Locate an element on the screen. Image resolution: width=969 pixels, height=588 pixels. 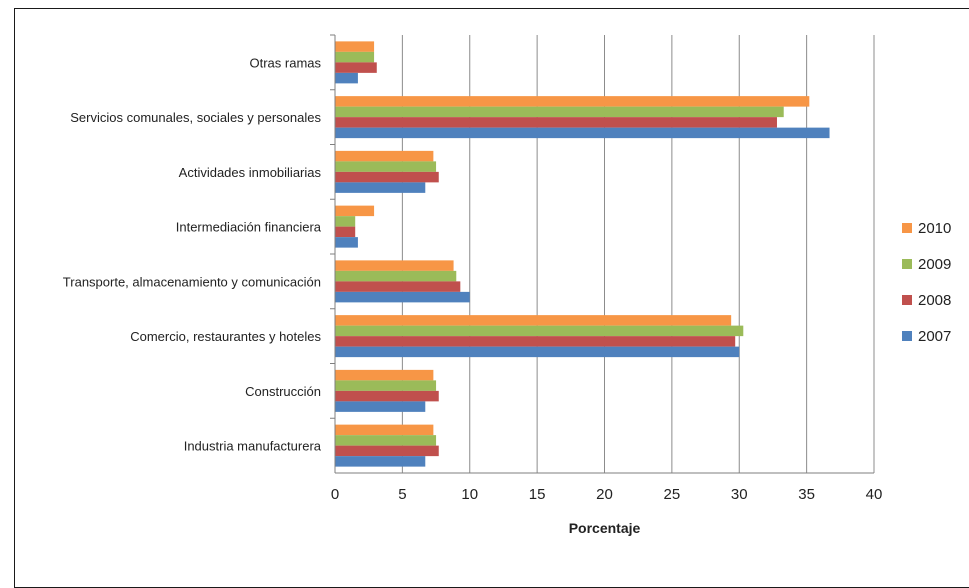
x-tick-label: 10 is located at coordinates (469, 494).